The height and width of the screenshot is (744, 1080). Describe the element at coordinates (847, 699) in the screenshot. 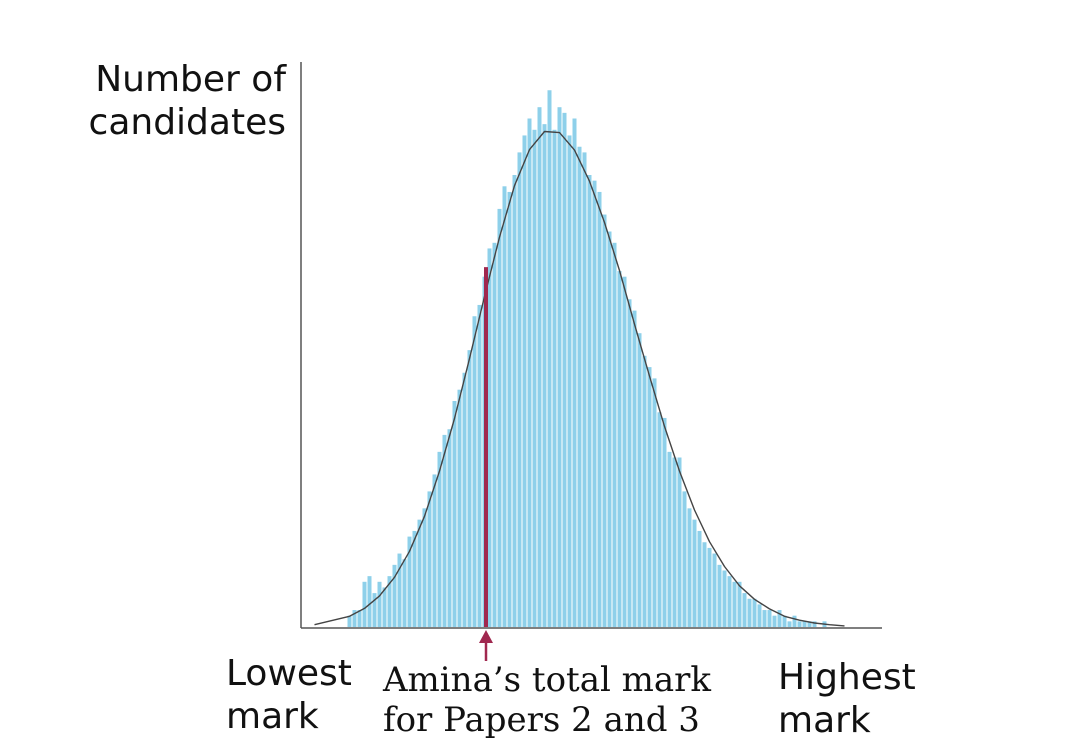

I see `x-axis-high-label: Highest mark` at that location.